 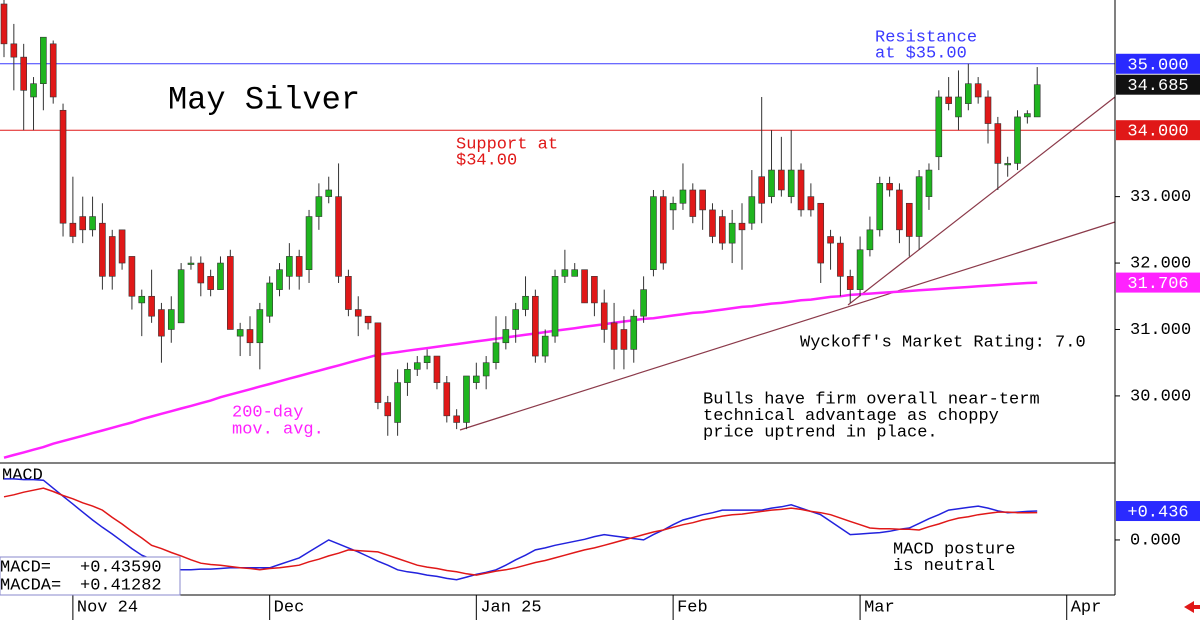 I want to click on level-label: at $35.00, so click(x=921, y=53).